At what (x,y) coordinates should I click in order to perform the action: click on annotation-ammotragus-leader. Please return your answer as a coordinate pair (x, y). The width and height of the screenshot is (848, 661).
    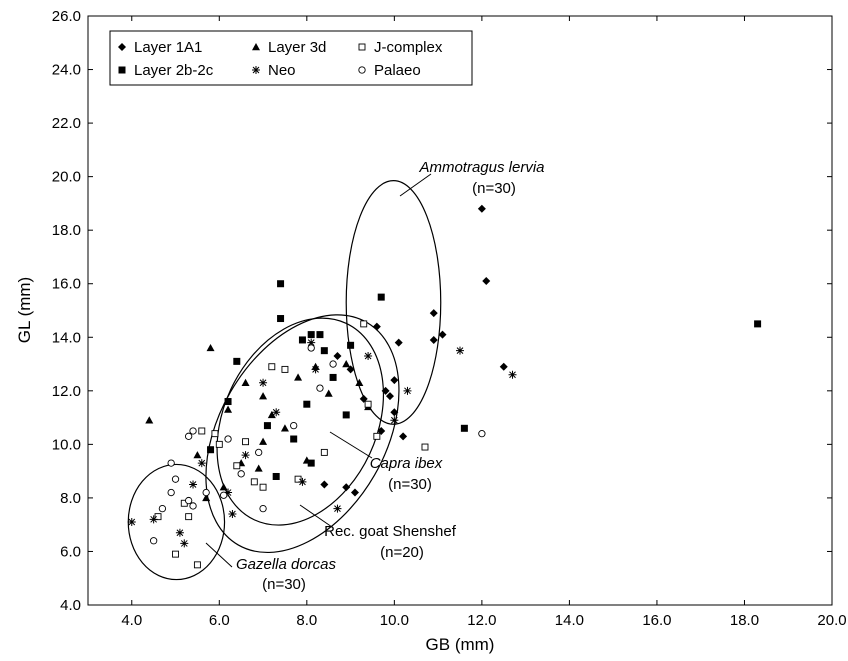
    Looking at the image, I should click on (415, 185).